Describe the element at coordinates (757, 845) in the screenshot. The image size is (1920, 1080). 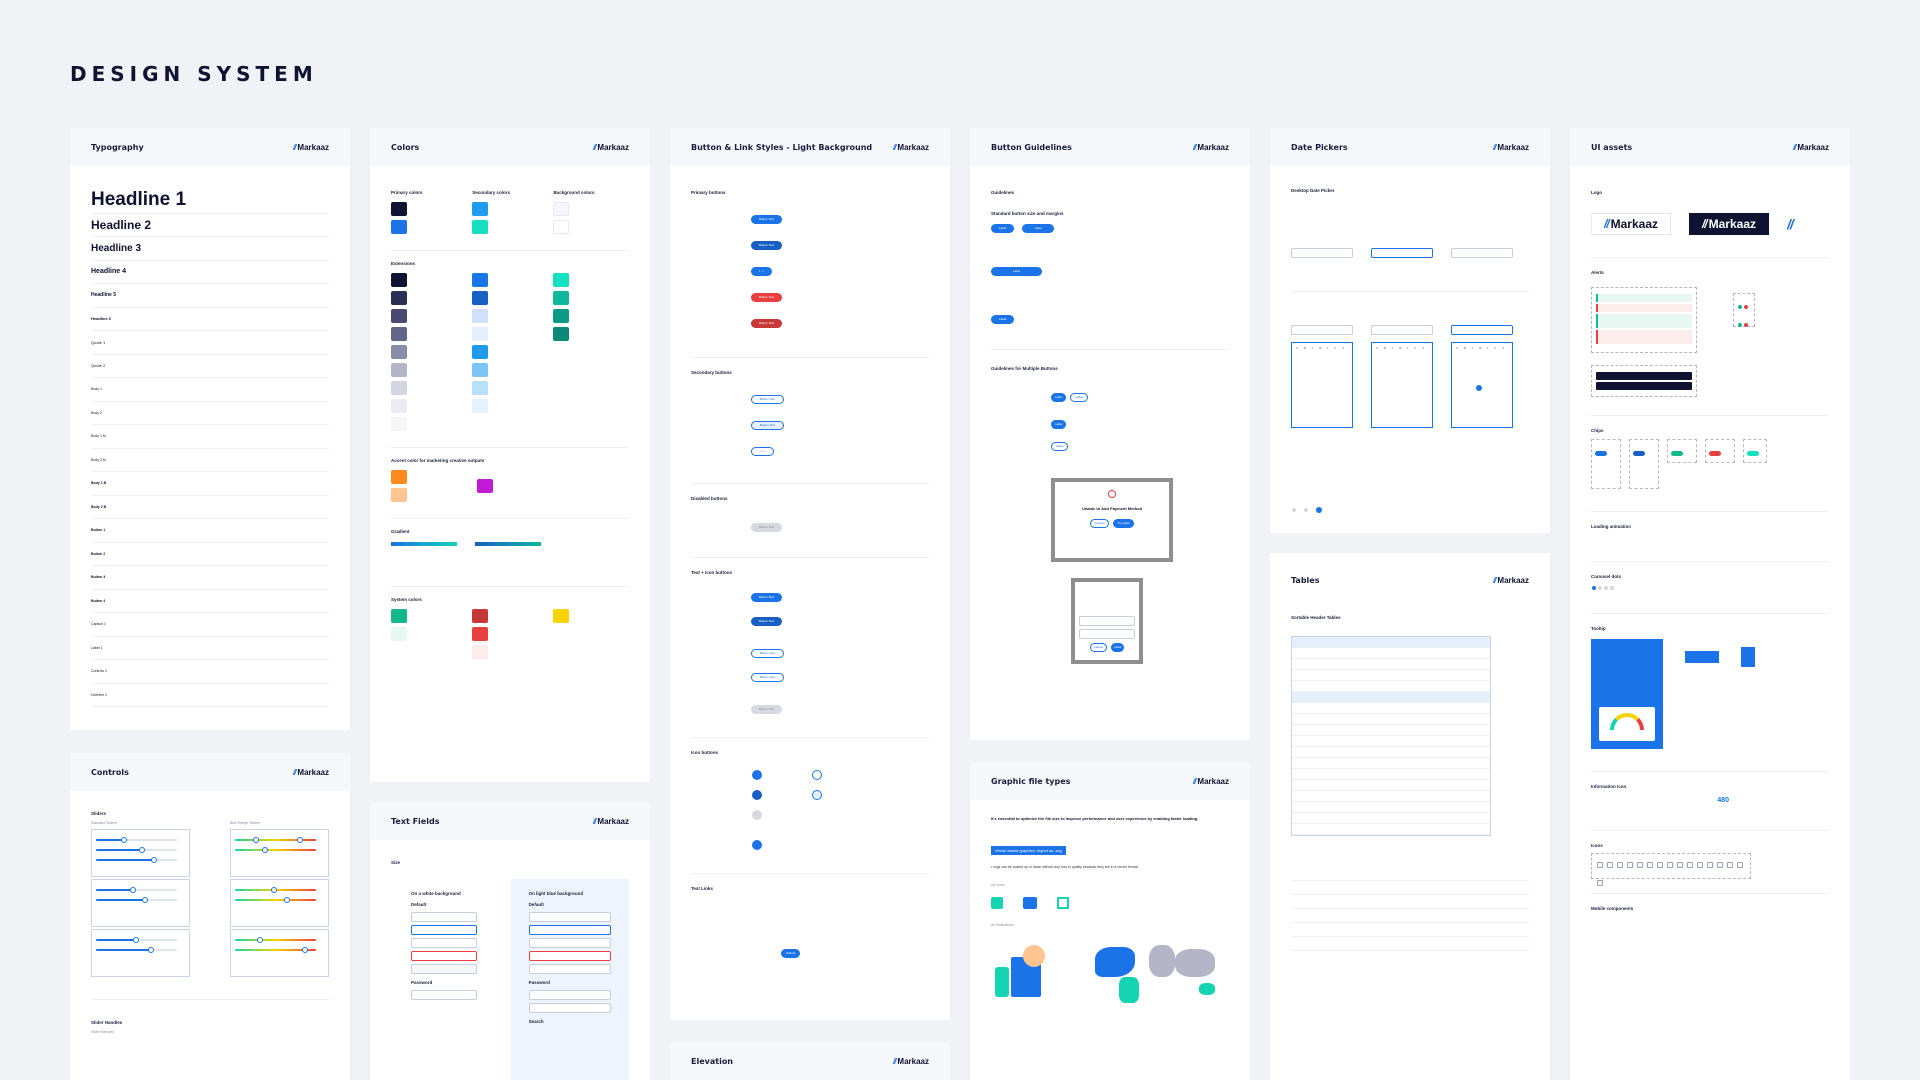
I see `add-icon-button` at that location.